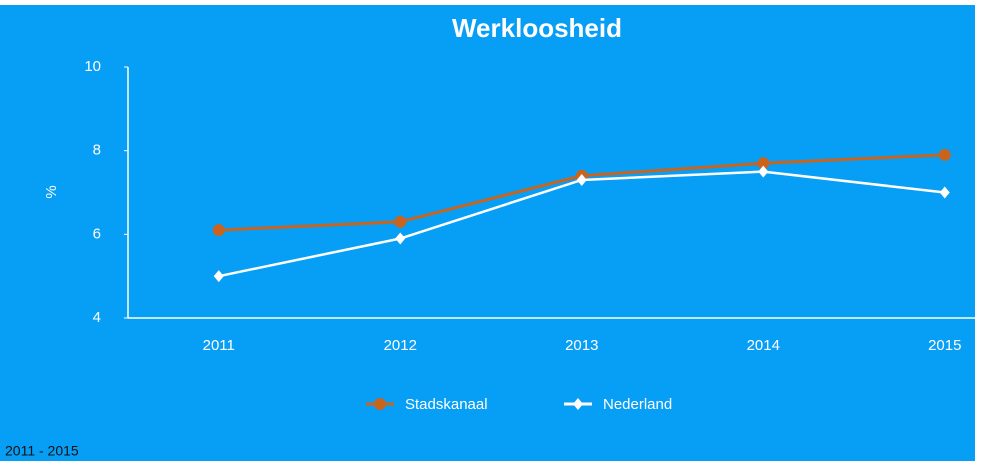  I want to click on y-tick-label: 4, so click(97, 317).